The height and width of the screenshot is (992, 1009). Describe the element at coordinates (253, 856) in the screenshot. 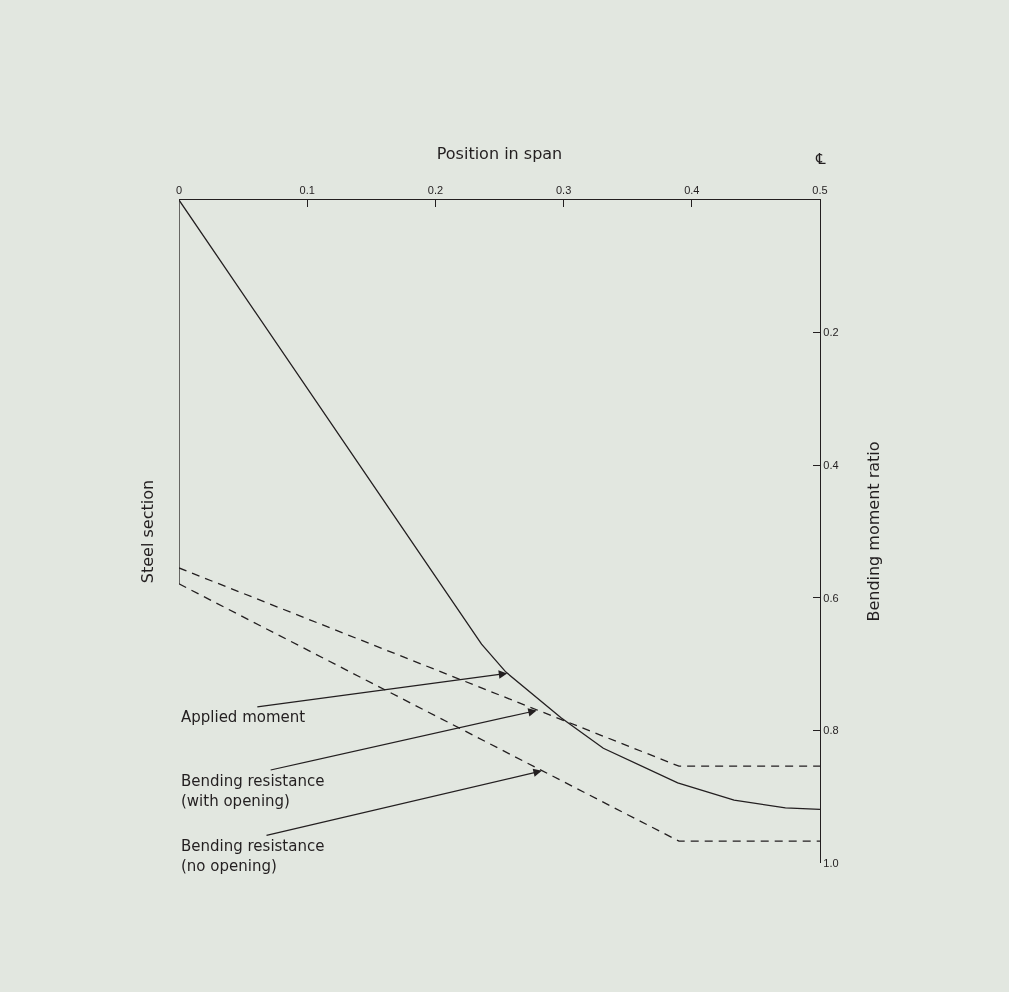

I see `annotation: Bending resistance (no opening)` at that location.